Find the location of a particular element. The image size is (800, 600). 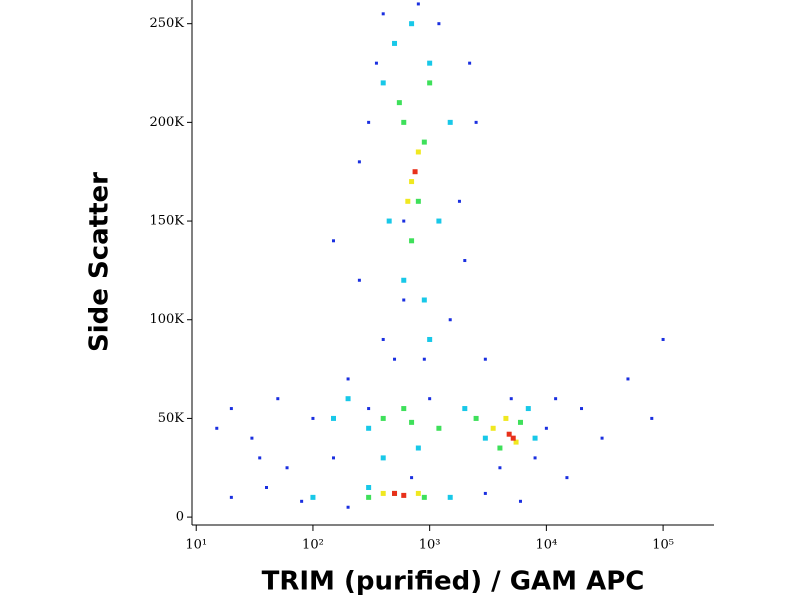

y-axis-title: Side Scatter is located at coordinates (100, 262).